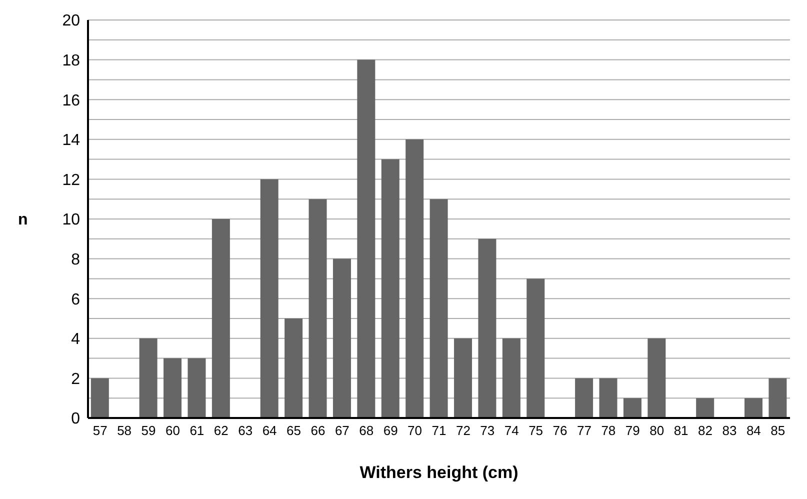 The width and height of the screenshot is (807, 499). I want to click on y-tick-label: 8, so click(75, 259).